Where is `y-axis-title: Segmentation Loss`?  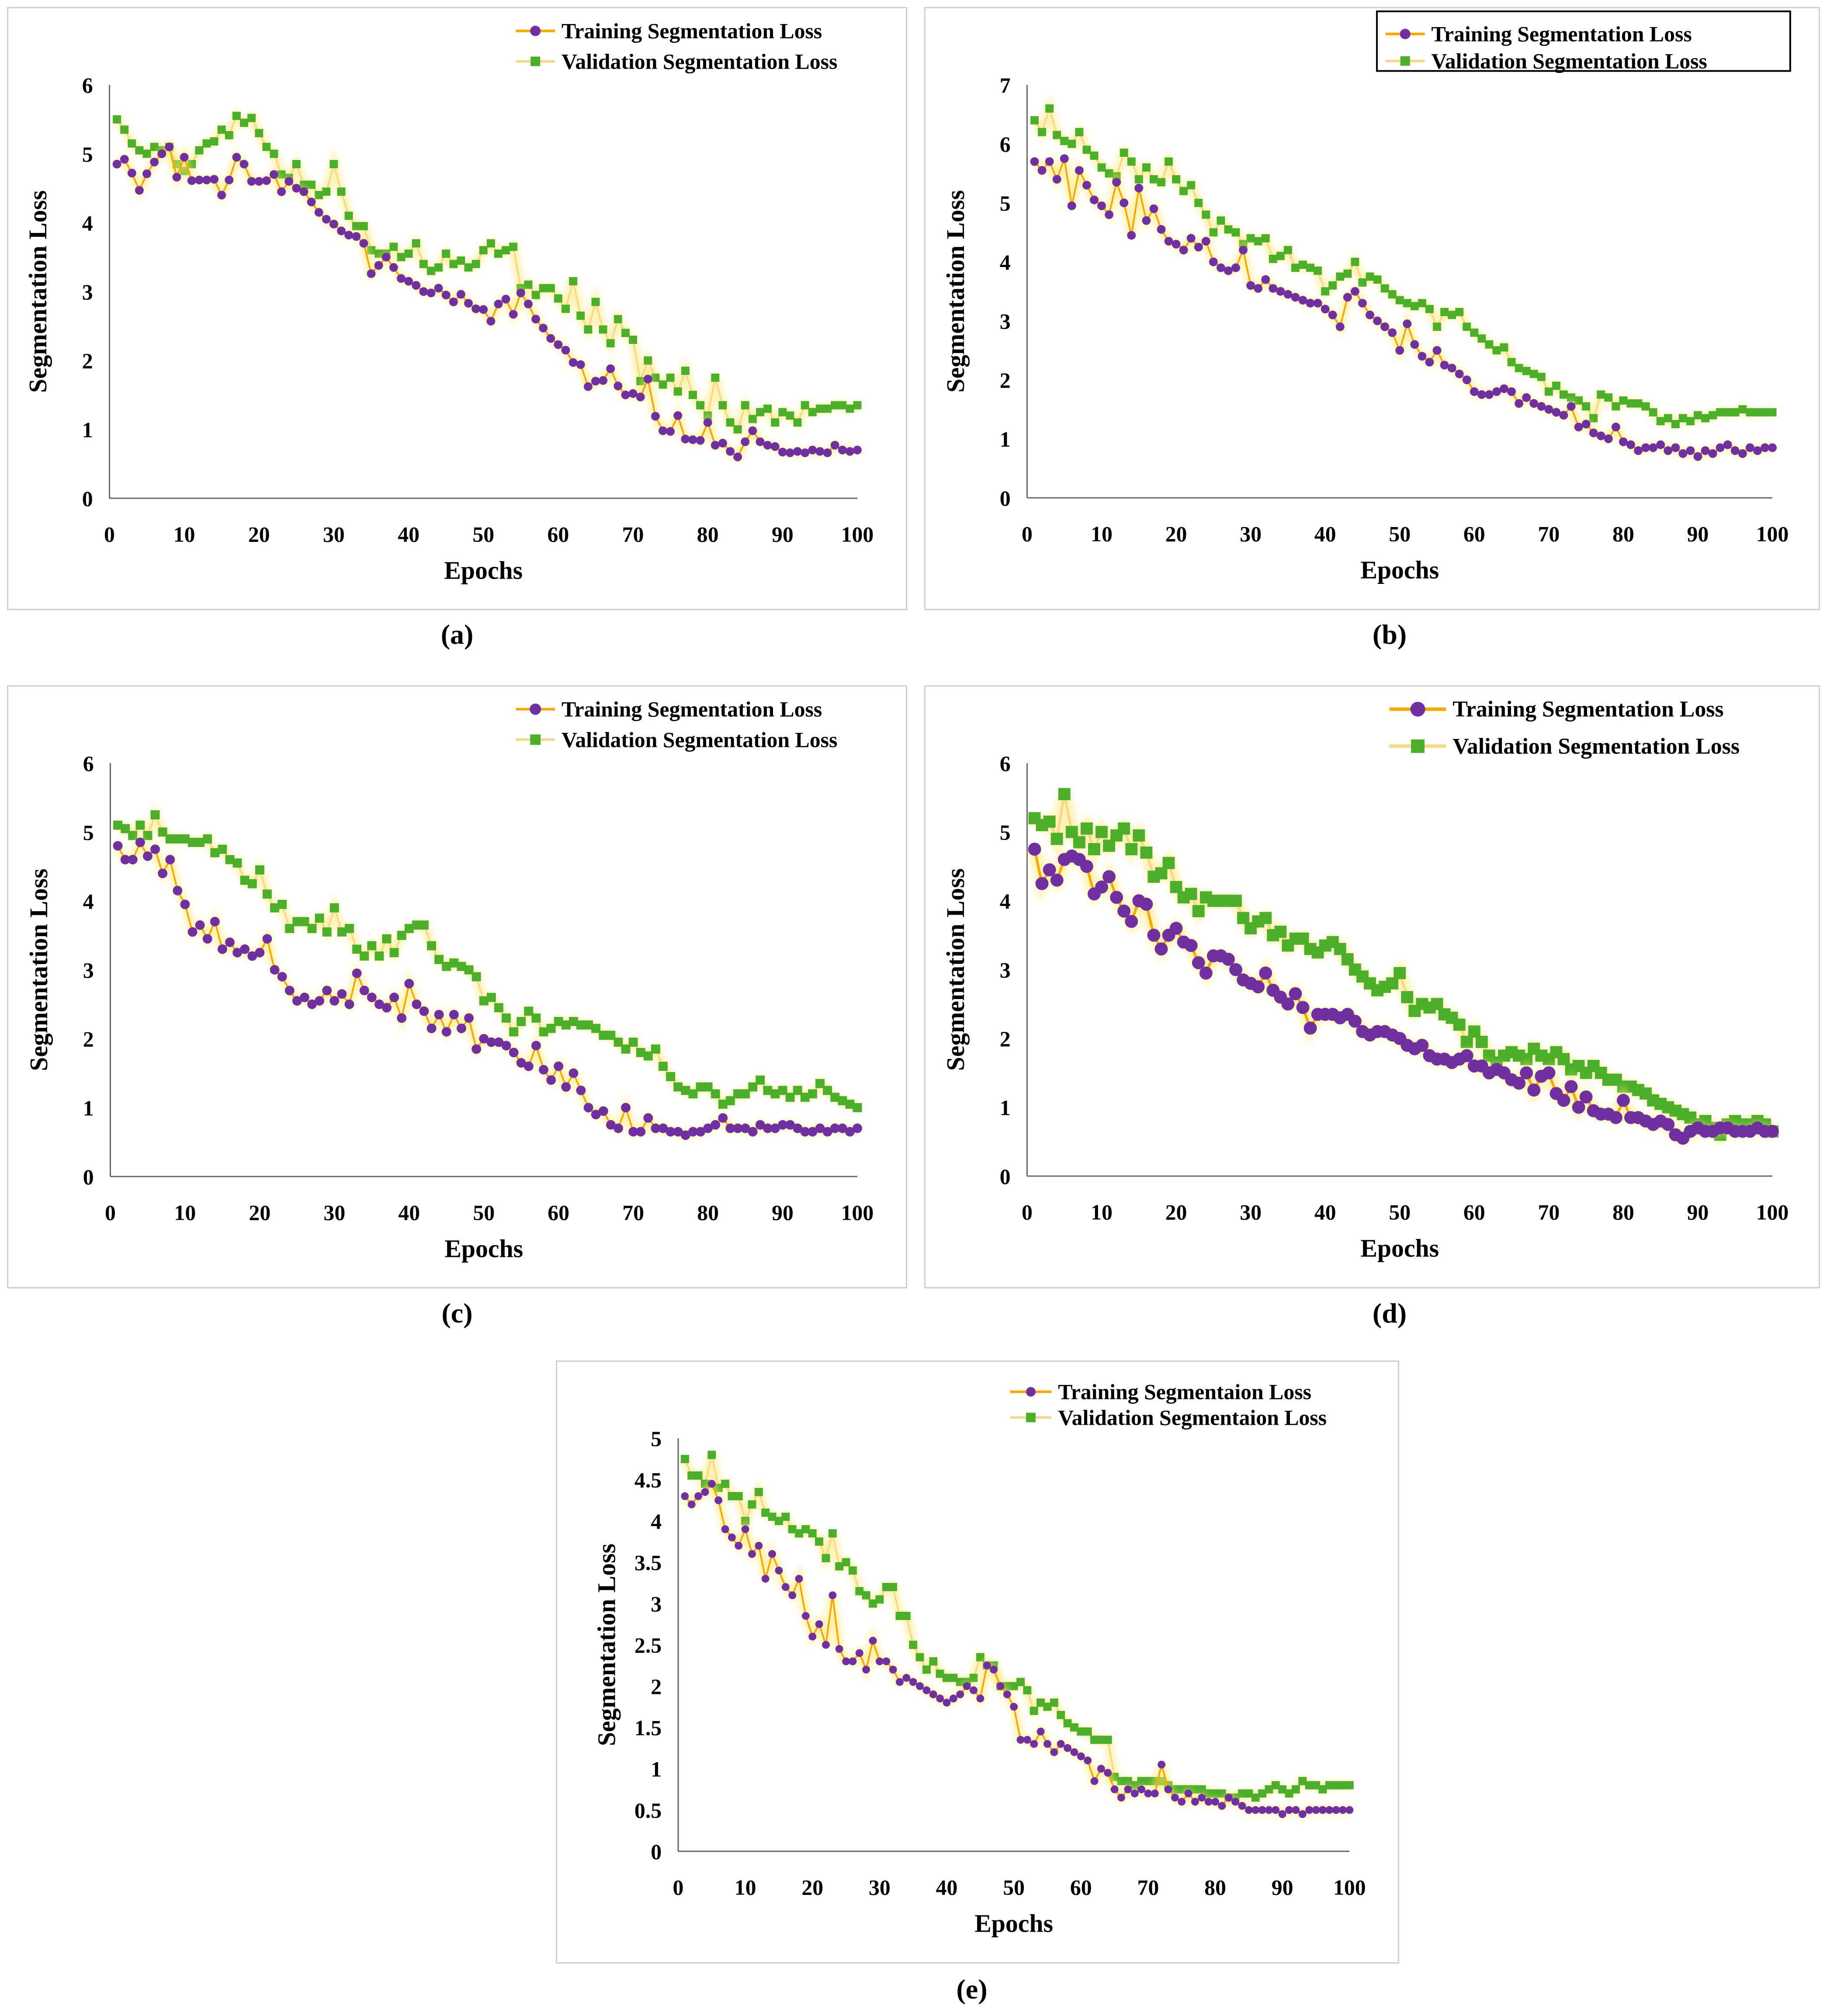
y-axis-title: Segmentation Loss is located at coordinates (607, 1645).